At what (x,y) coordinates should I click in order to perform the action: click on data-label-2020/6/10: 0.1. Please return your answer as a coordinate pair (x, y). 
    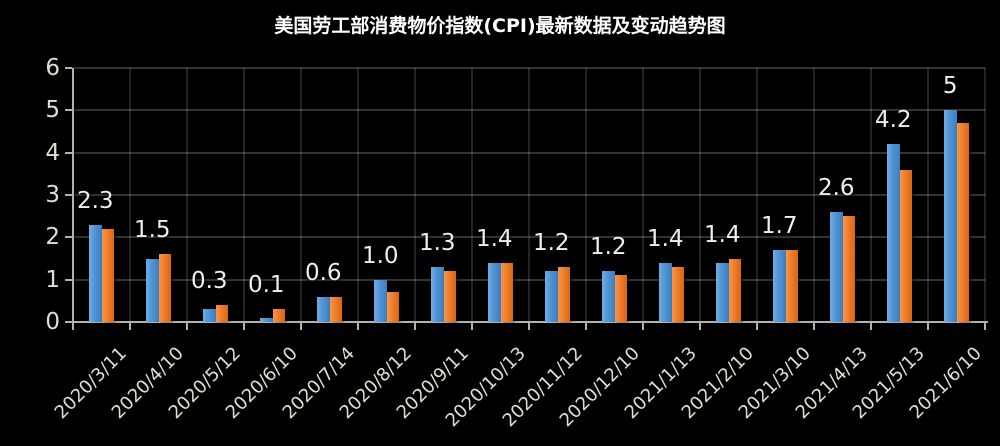
    Looking at the image, I should click on (266, 285).